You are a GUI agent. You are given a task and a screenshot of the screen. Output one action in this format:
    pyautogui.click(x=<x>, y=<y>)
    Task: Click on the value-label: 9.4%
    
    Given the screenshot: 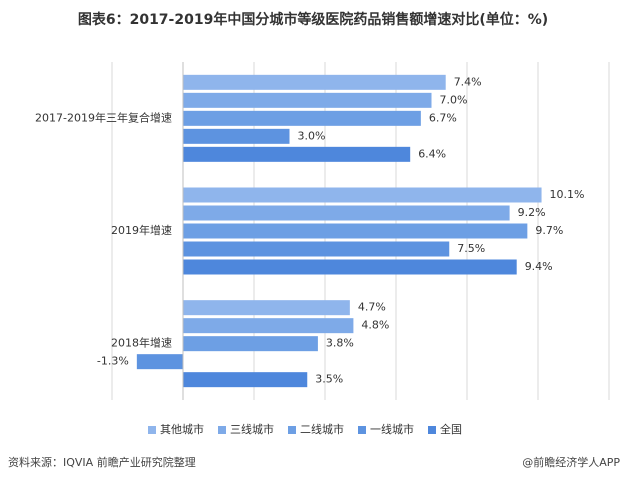 What is the action you would take?
    pyautogui.click(x=539, y=266)
    